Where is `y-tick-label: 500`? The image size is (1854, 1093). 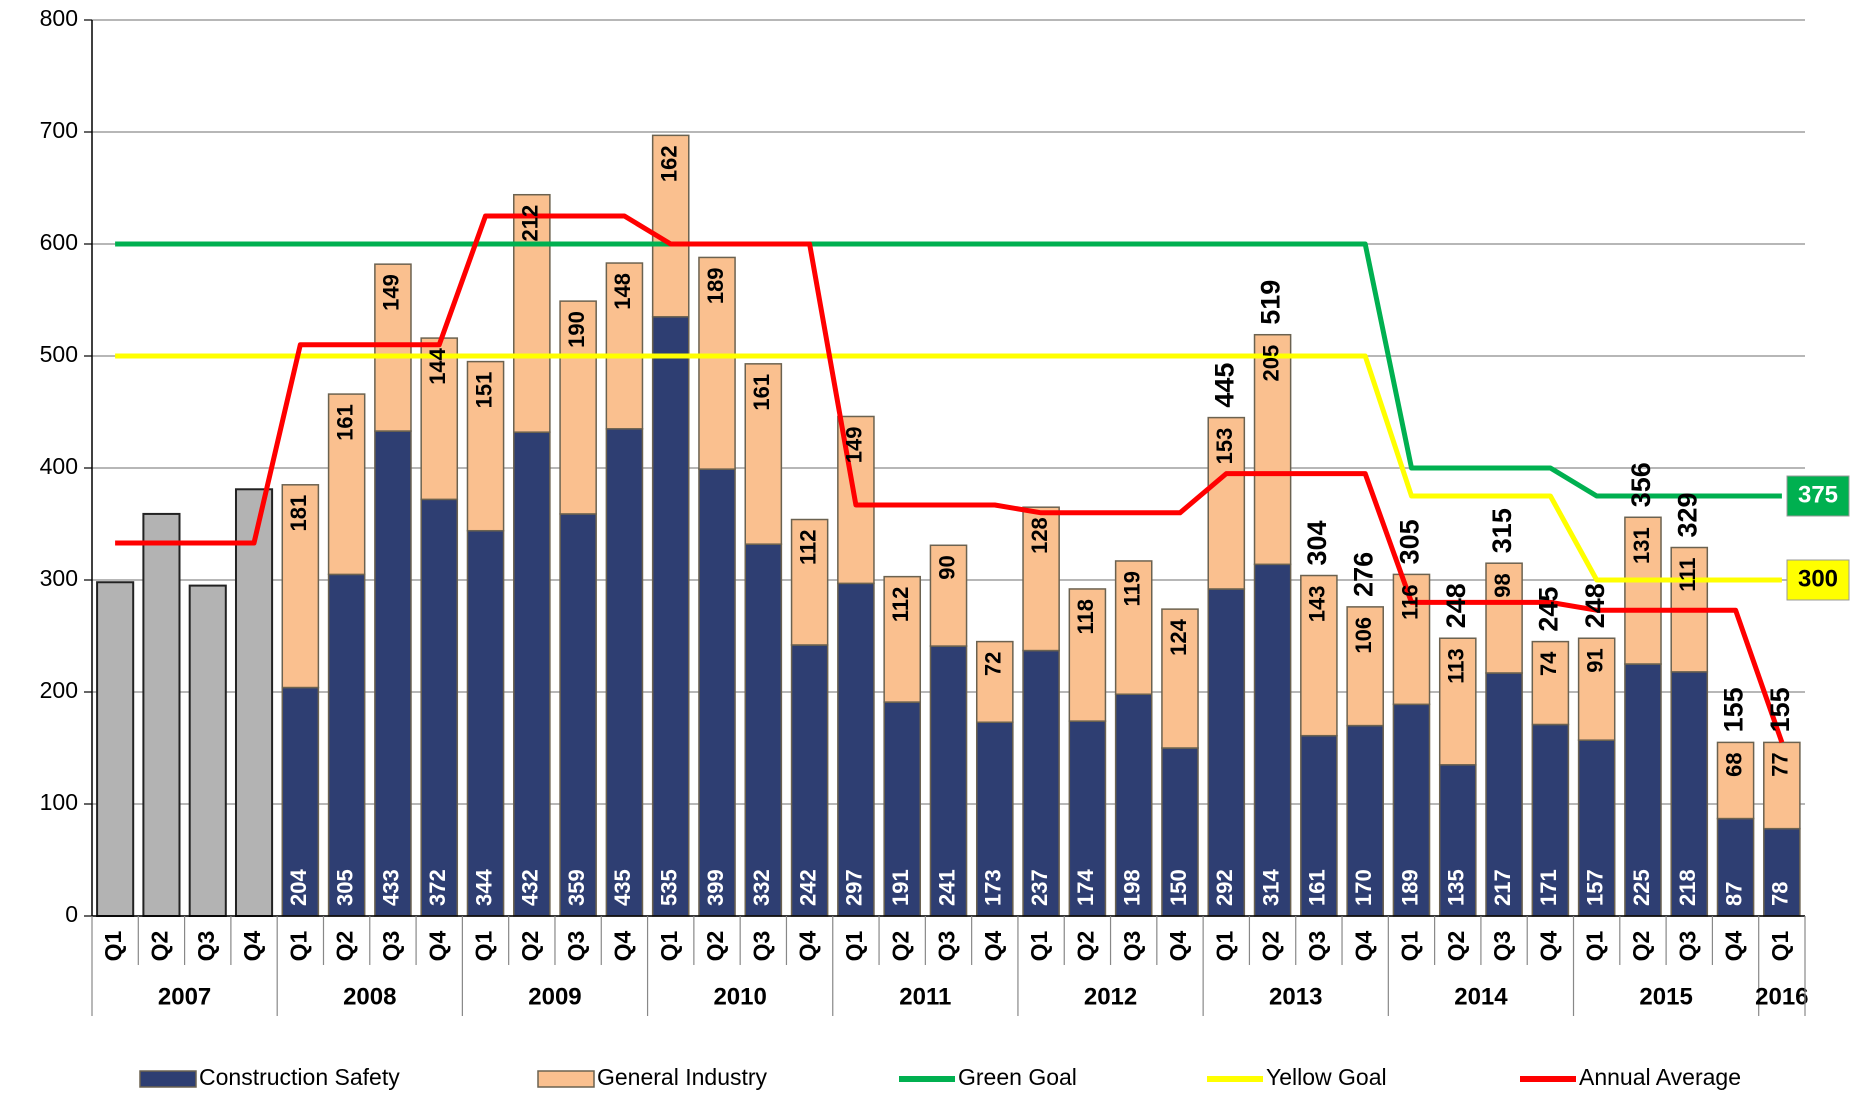
y-tick-label: 500 is located at coordinates (59, 354).